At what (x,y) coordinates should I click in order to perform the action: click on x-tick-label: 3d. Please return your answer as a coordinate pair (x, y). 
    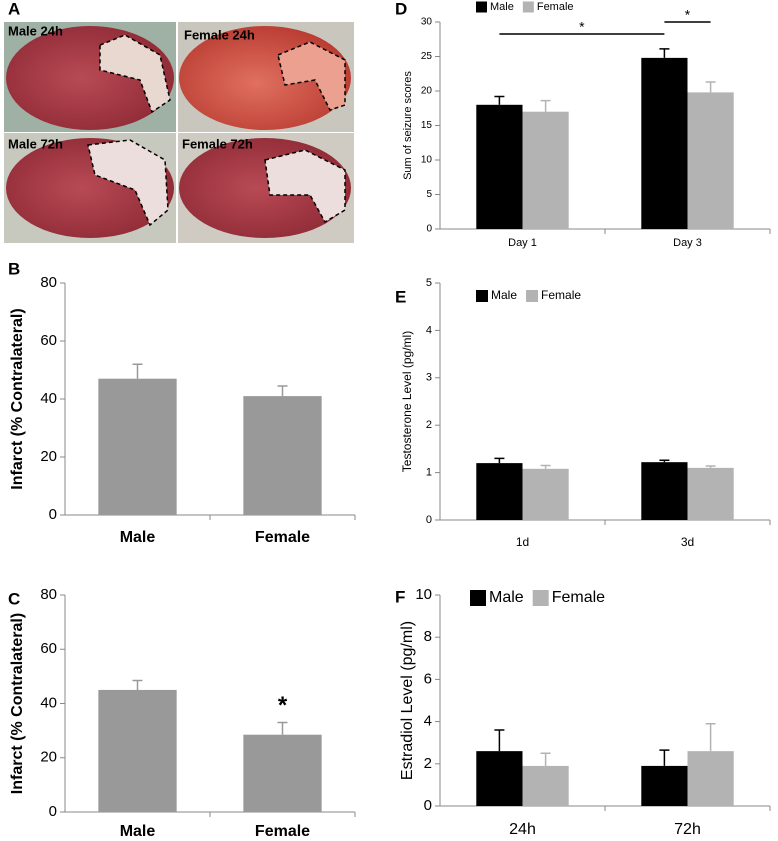
    Looking at the image, I should click on (687, 542).